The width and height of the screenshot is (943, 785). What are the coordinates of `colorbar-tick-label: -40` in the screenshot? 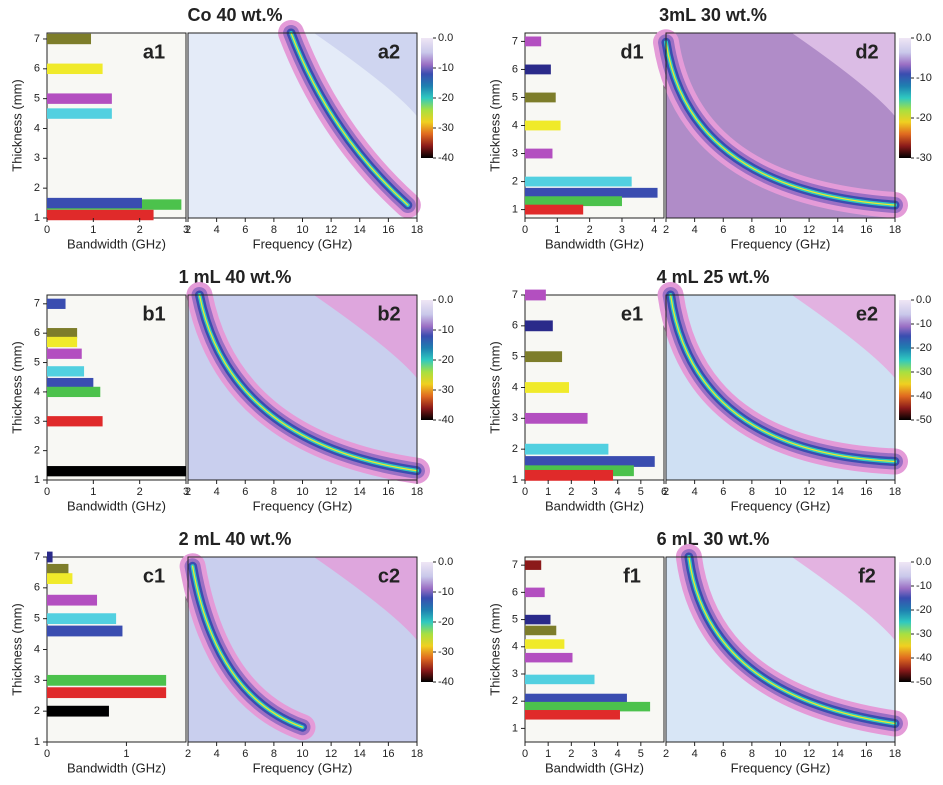 It's located at (924, 658).